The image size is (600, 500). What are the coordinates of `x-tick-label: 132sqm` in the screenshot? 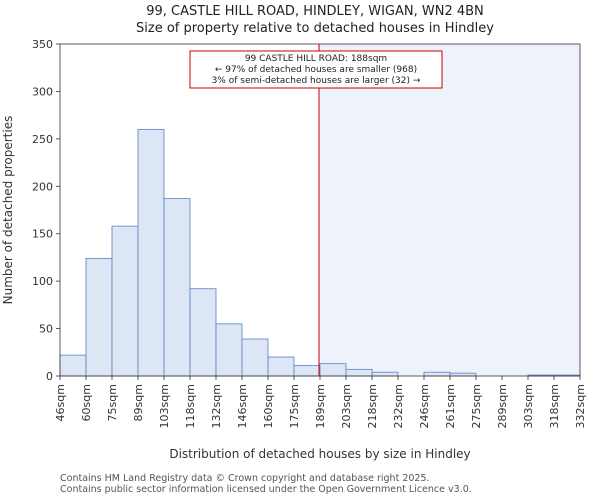 It's located at (216, 406).